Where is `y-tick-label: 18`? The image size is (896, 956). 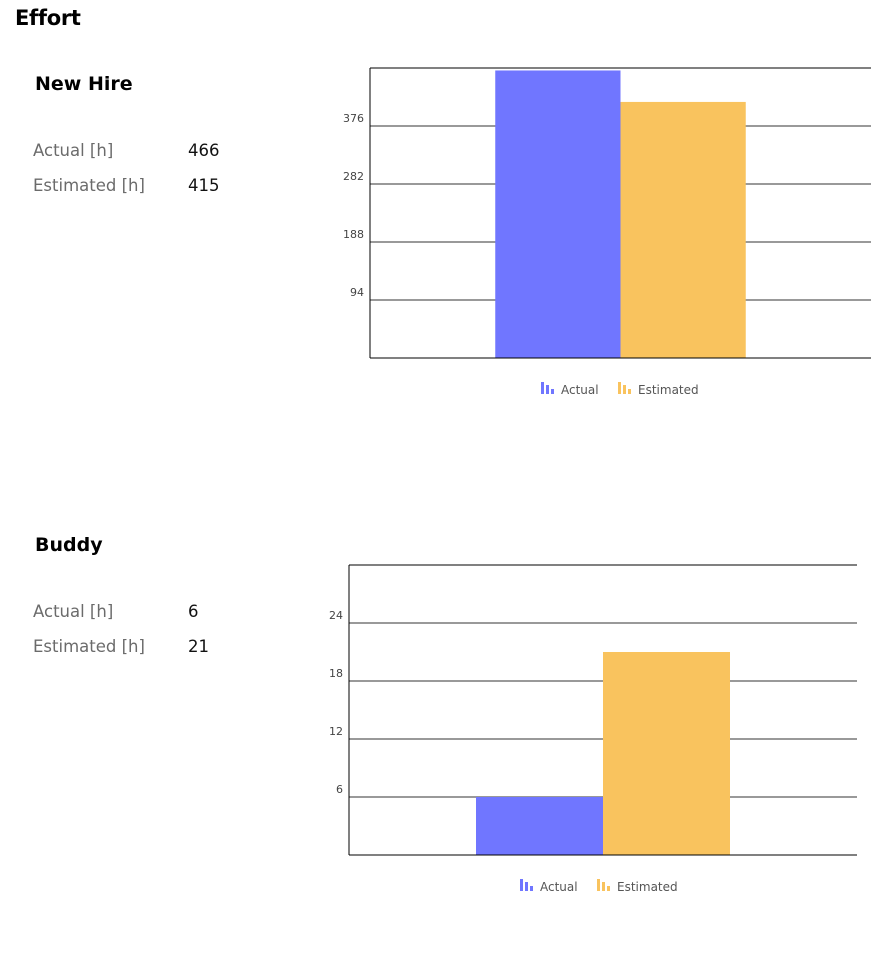
y-tick-label: 18 is located at coordinates (336, 673).